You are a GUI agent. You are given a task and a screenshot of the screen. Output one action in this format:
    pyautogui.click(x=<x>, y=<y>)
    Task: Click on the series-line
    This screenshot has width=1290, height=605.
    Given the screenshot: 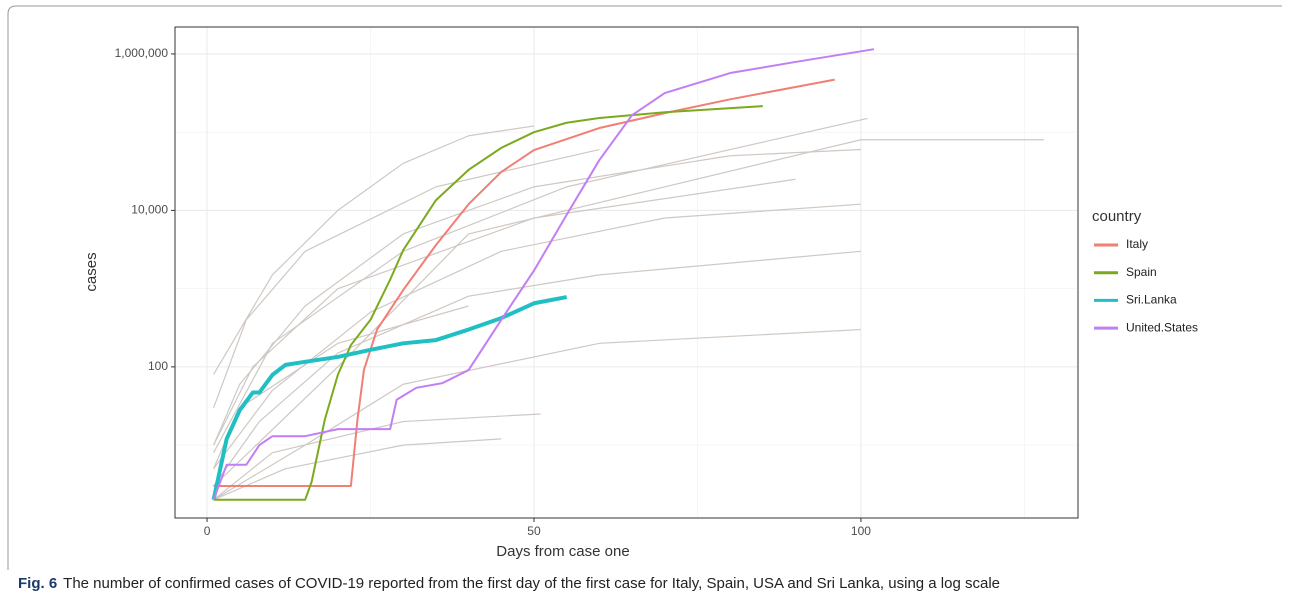 What is the action you would take?
    pyautogui.click(x=389, y=398)
    